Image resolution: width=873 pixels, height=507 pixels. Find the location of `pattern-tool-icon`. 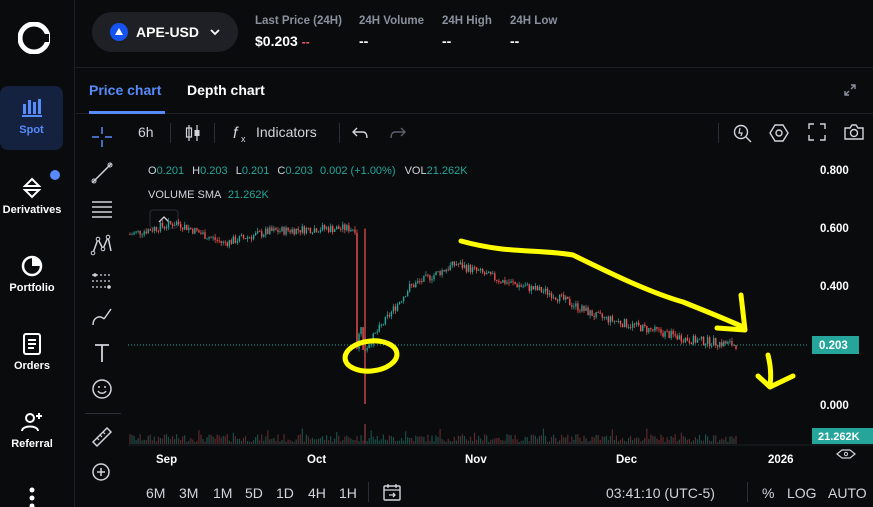

pattern-tool-icon is located at coordinates (102, 245).